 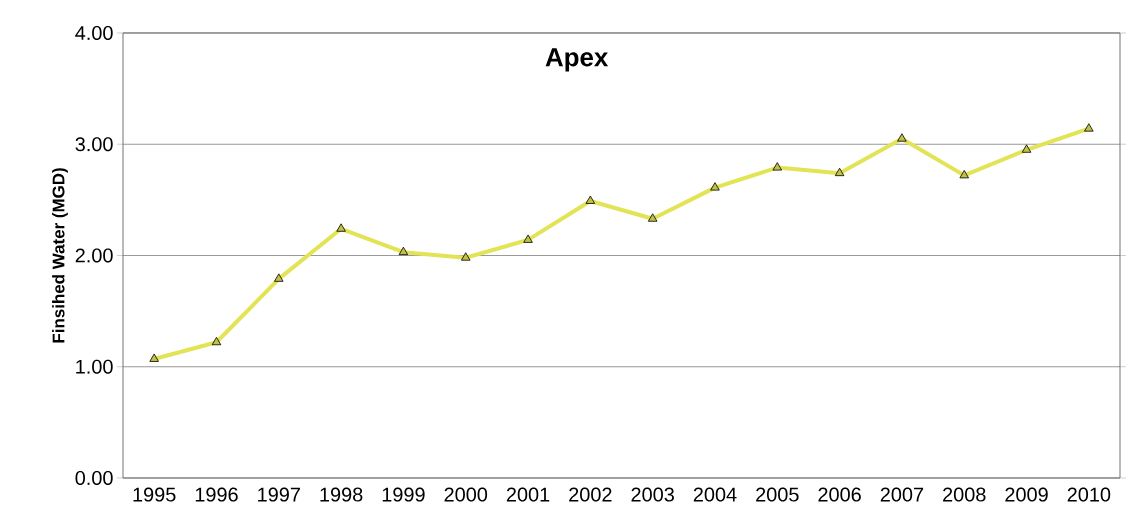 I want to click on y-tick-label: 2.00, so click(x=94, y=255).